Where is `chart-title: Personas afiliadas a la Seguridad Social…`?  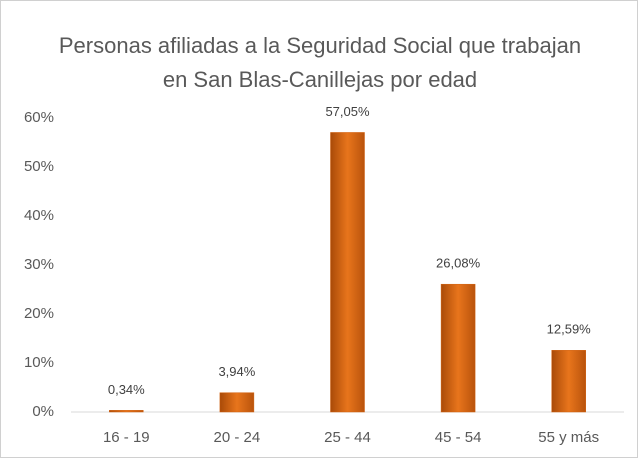
chart-title: Personas afiliadas a la Seguridad Social… is located at coordinates (320, 62).